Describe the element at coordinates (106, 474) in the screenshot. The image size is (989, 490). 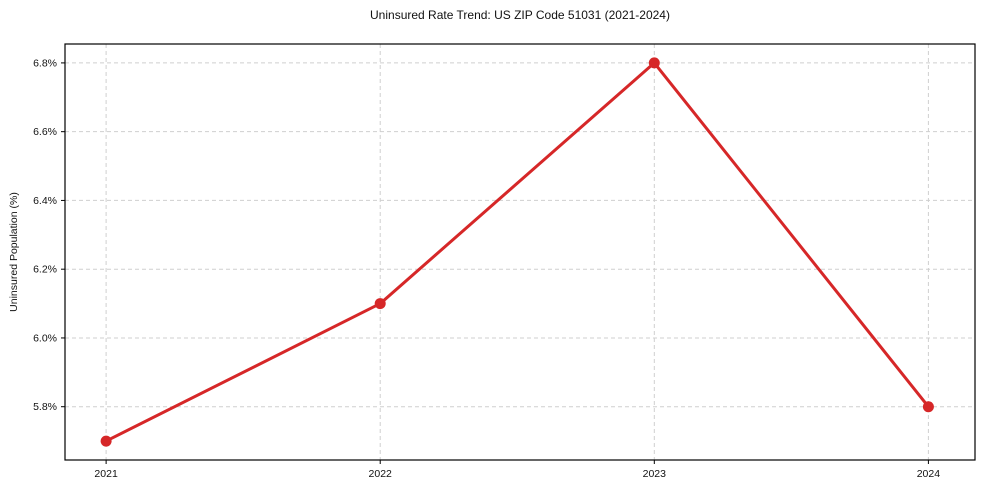
I see `x-tick-label: 2021` at that location.